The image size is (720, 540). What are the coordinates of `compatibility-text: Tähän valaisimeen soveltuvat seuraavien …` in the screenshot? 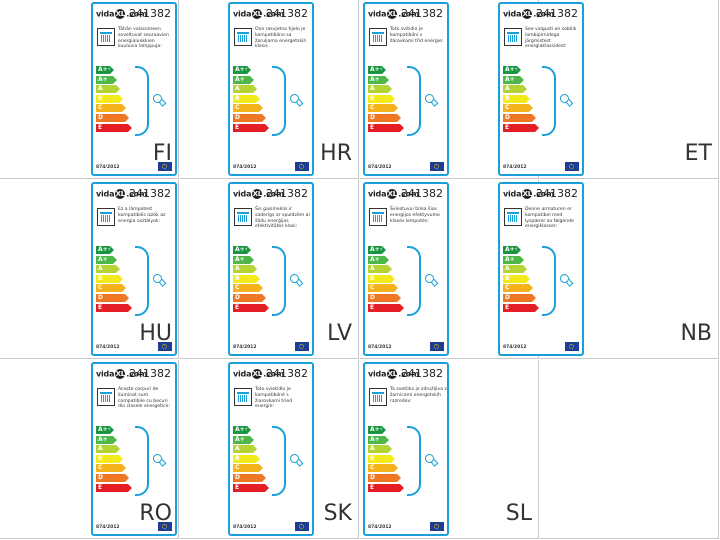 It's located at (143, 38).